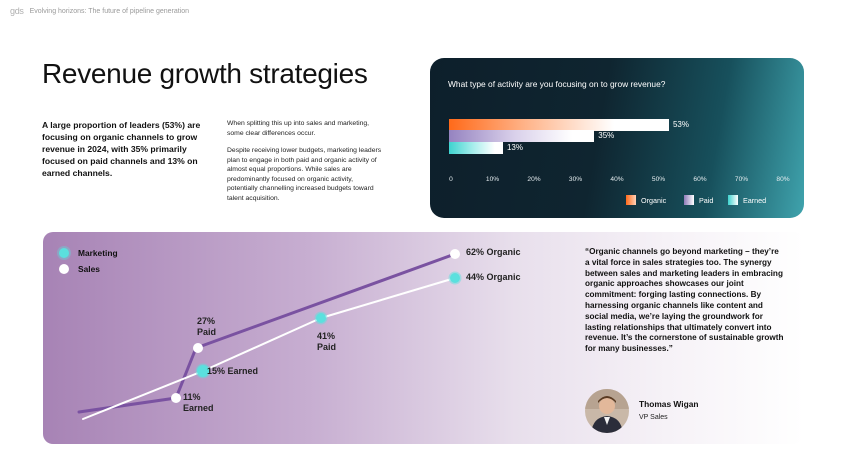 Image resolution: width=853 pixels, height=475 pixels. Describe the element at coordinates (493, 252) in the screenshot. I see `sales-organic-label: 62% Organic` at that location.